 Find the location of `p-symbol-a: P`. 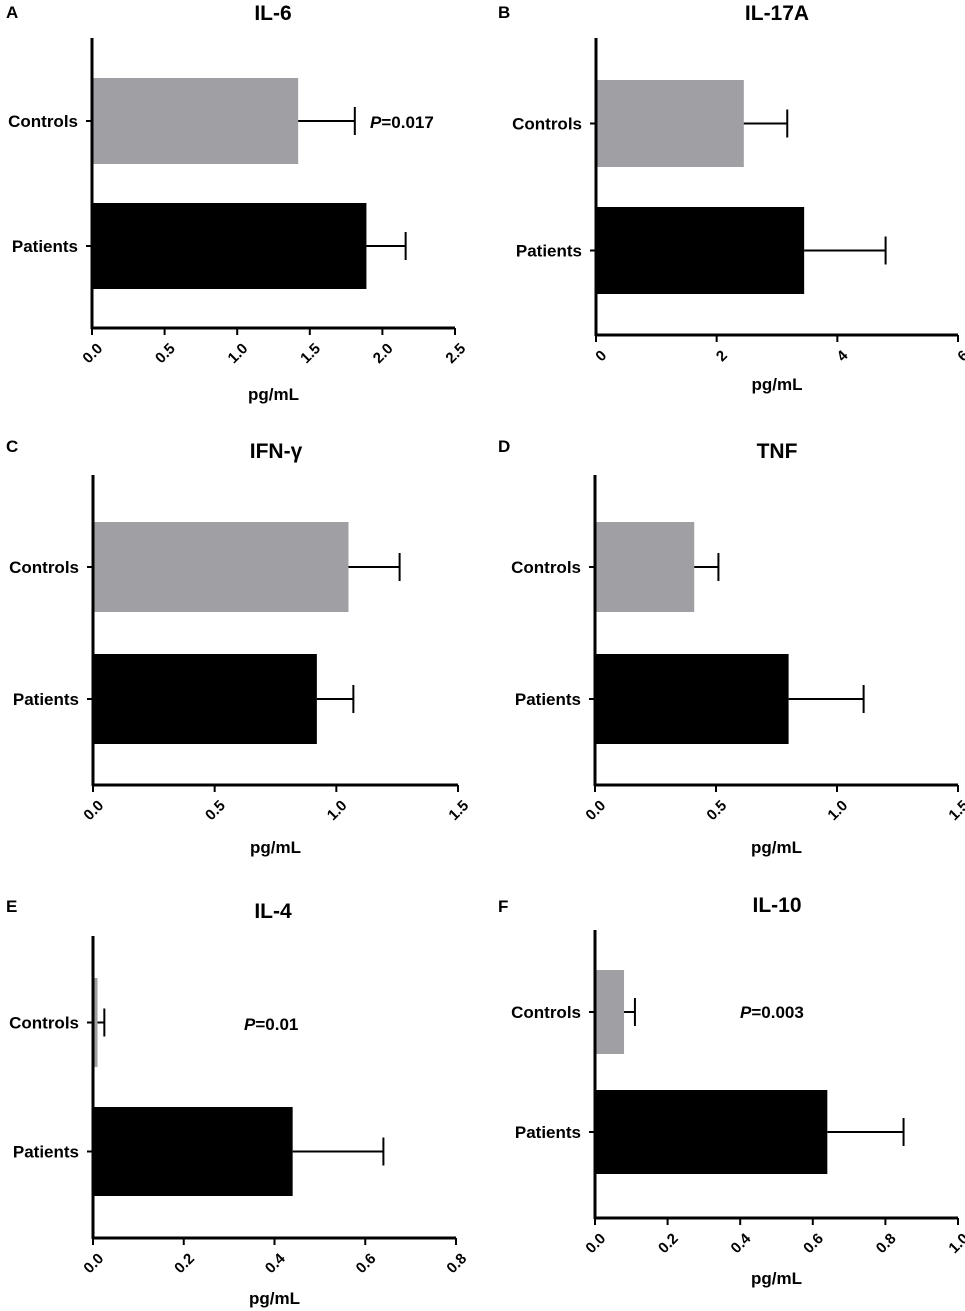

p-symbol-a: P is located at coordinates (376, 122).